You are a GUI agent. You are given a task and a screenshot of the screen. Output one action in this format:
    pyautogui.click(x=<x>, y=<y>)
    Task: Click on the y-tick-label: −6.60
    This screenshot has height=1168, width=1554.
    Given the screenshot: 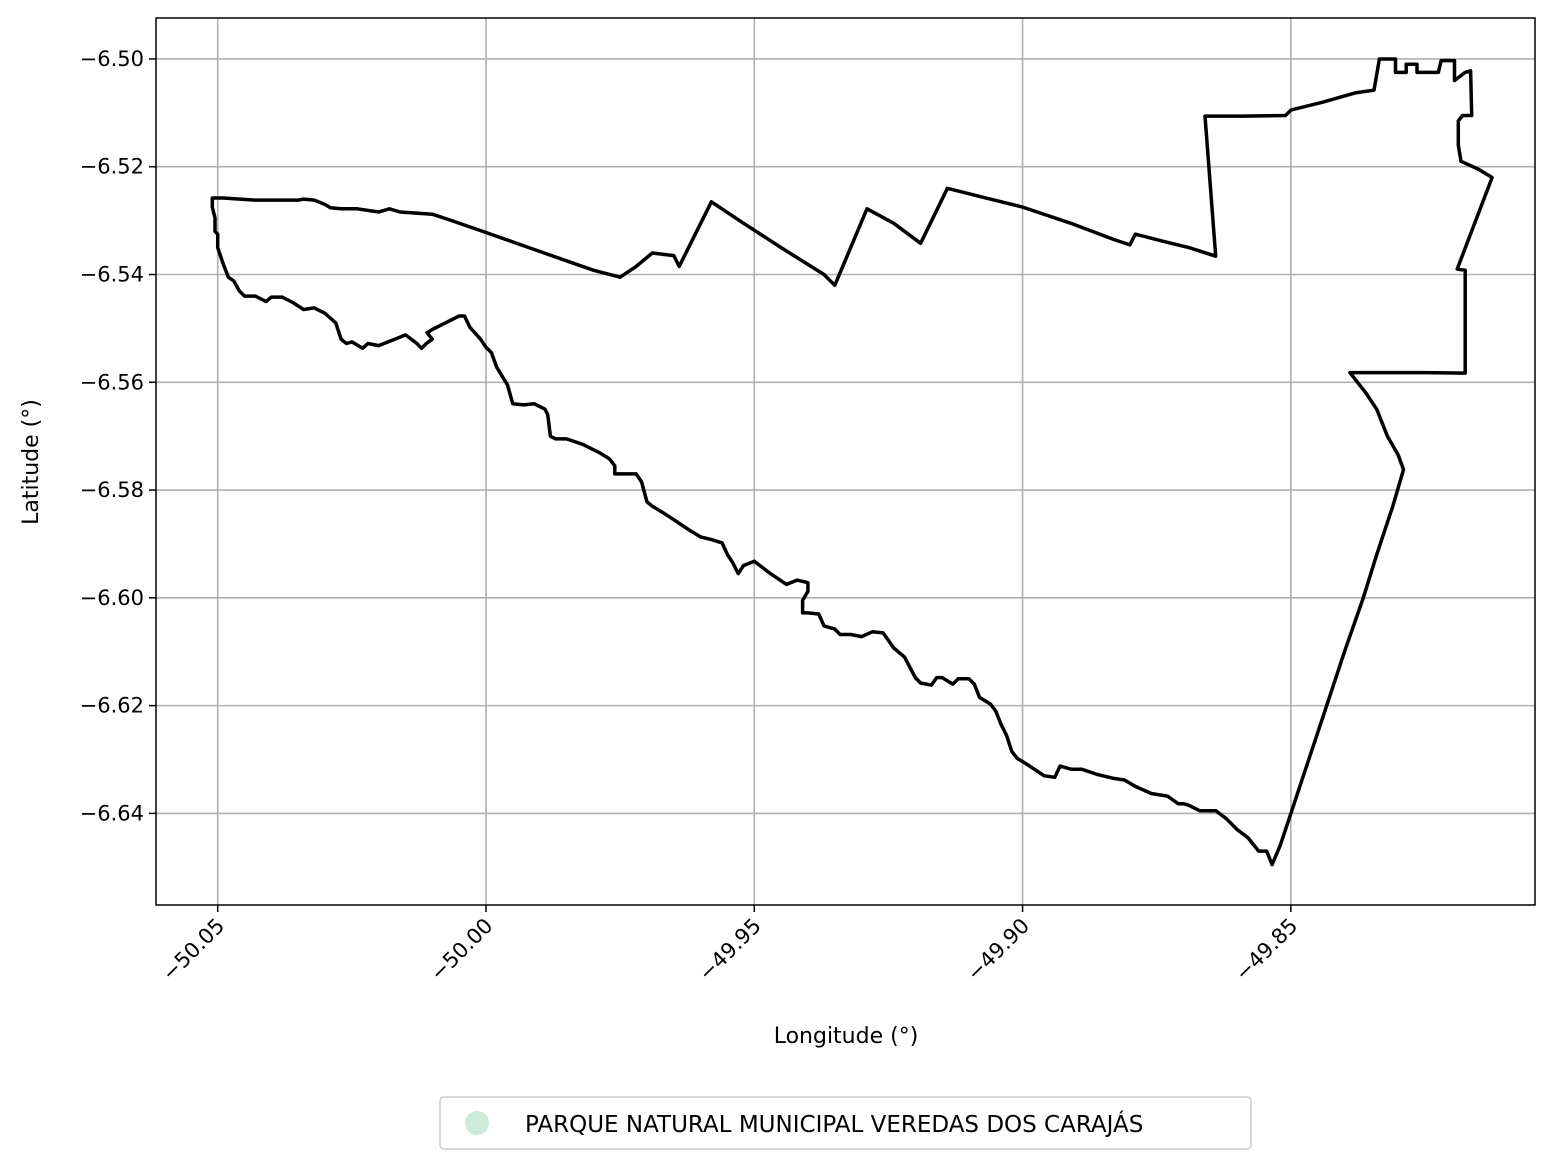 What is the action you would take?
    pyautogui.click(x=112, y=598)
    